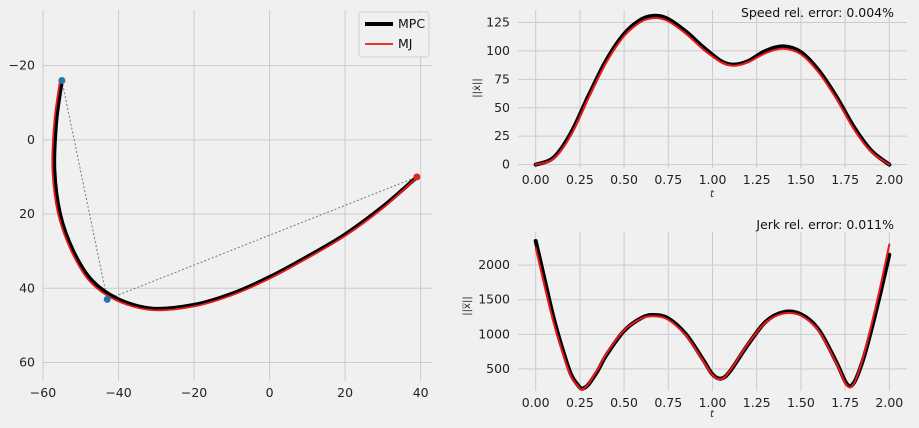 The height and width of the screenshot is (428, 919). I want to click on legend-label-mpc: MPC, so click(411, 23).